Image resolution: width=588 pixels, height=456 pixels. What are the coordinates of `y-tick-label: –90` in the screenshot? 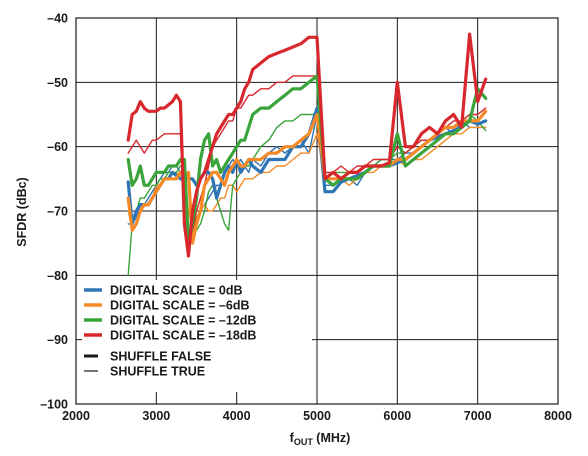 It's located at (57, 340).